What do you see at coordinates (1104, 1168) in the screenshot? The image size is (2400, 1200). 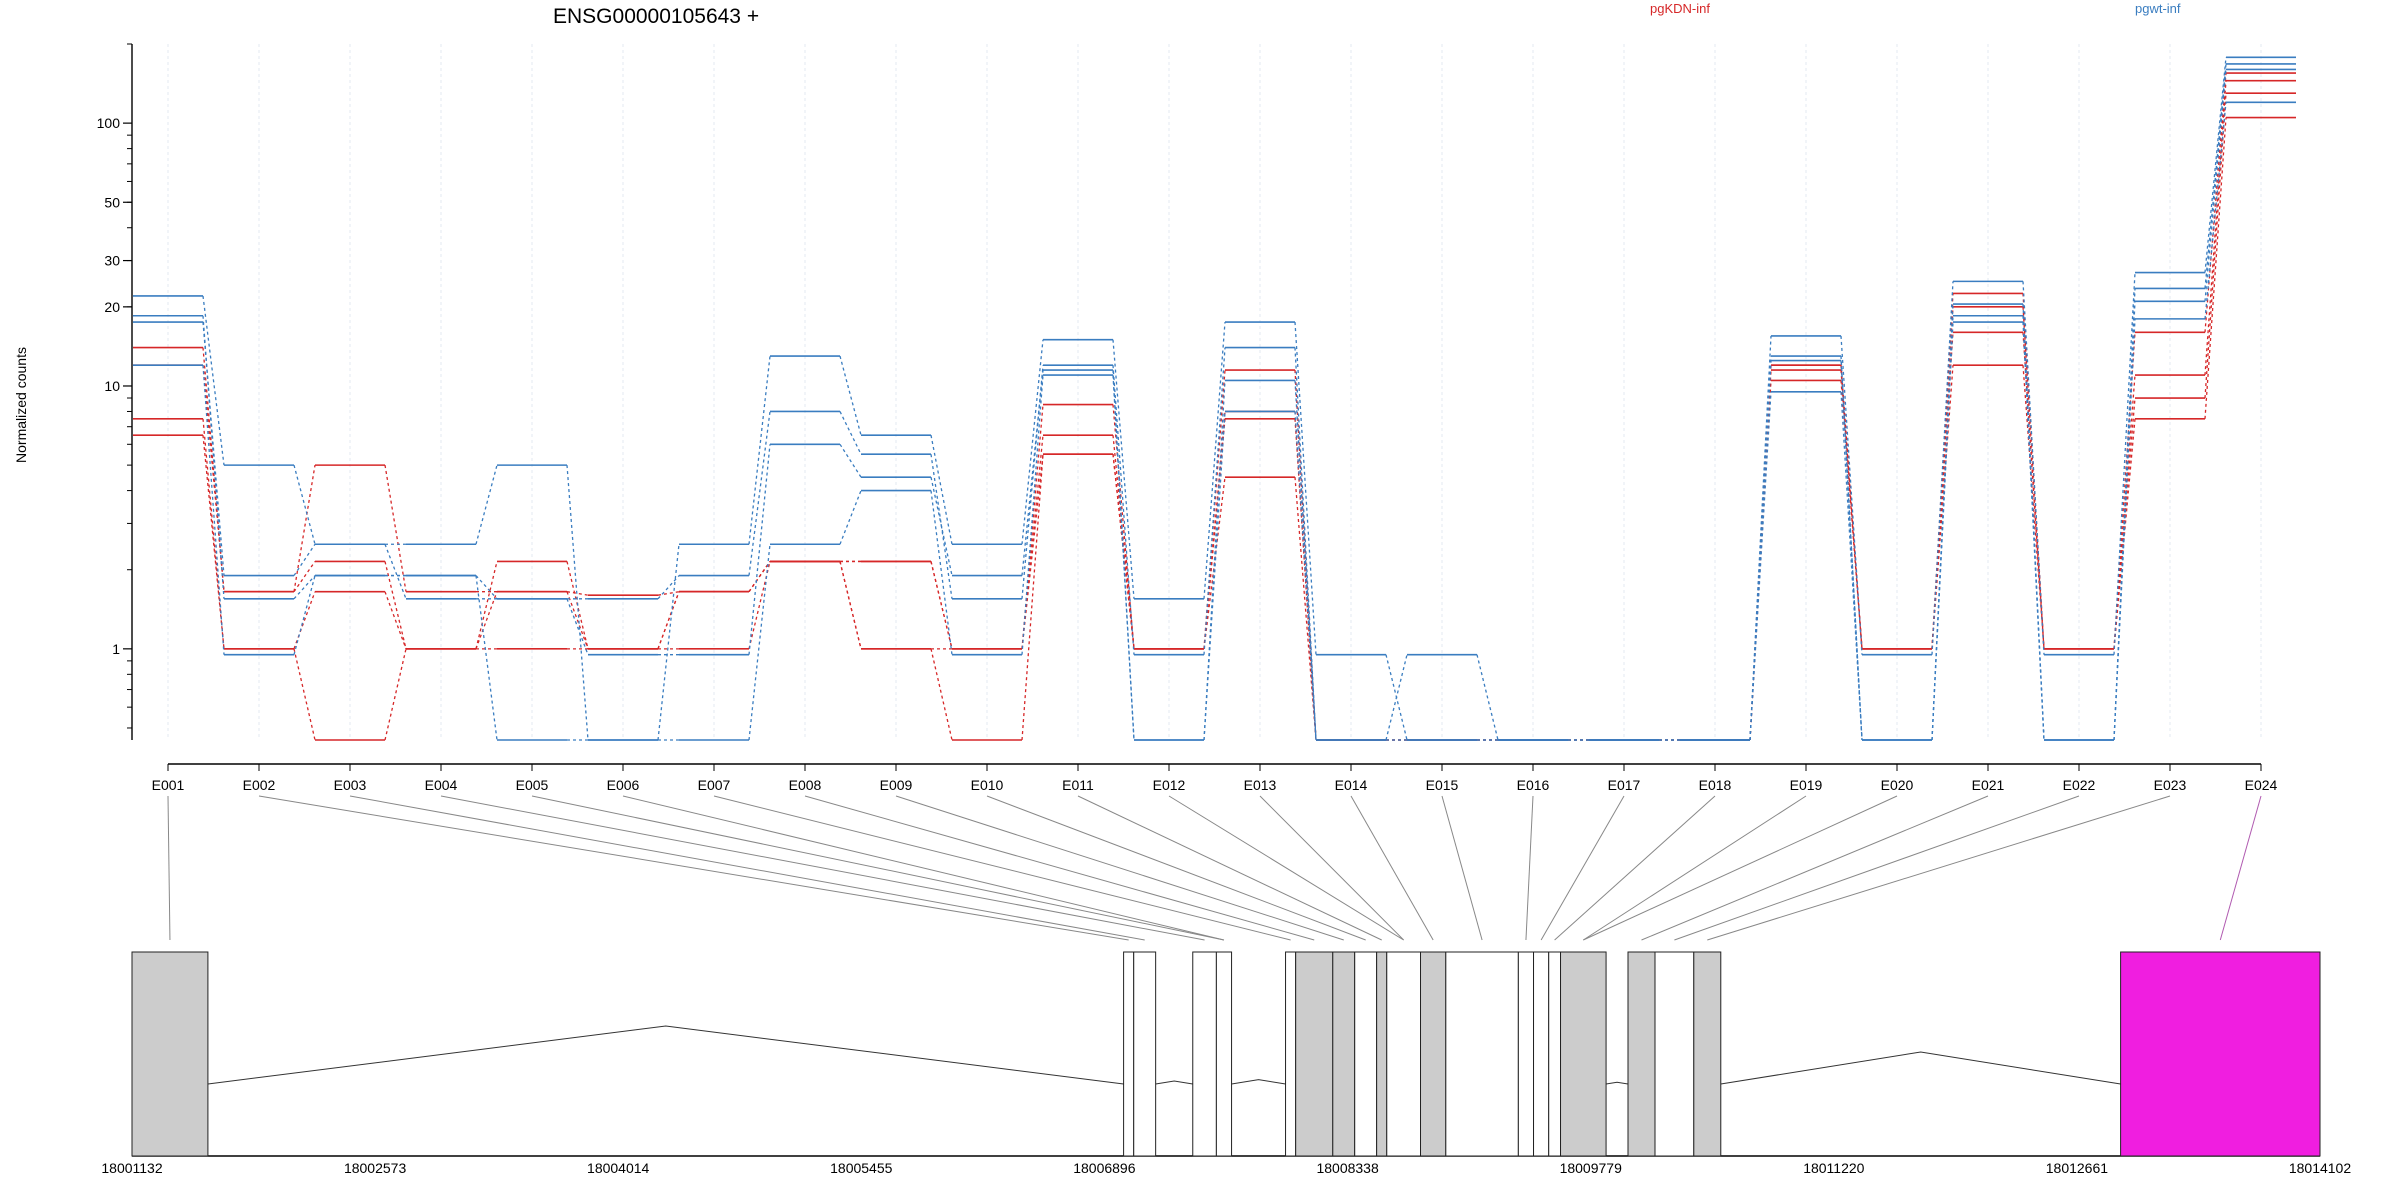 I see `coordinate-tick-label: 18006896` at bounding box center [1104, 1168].